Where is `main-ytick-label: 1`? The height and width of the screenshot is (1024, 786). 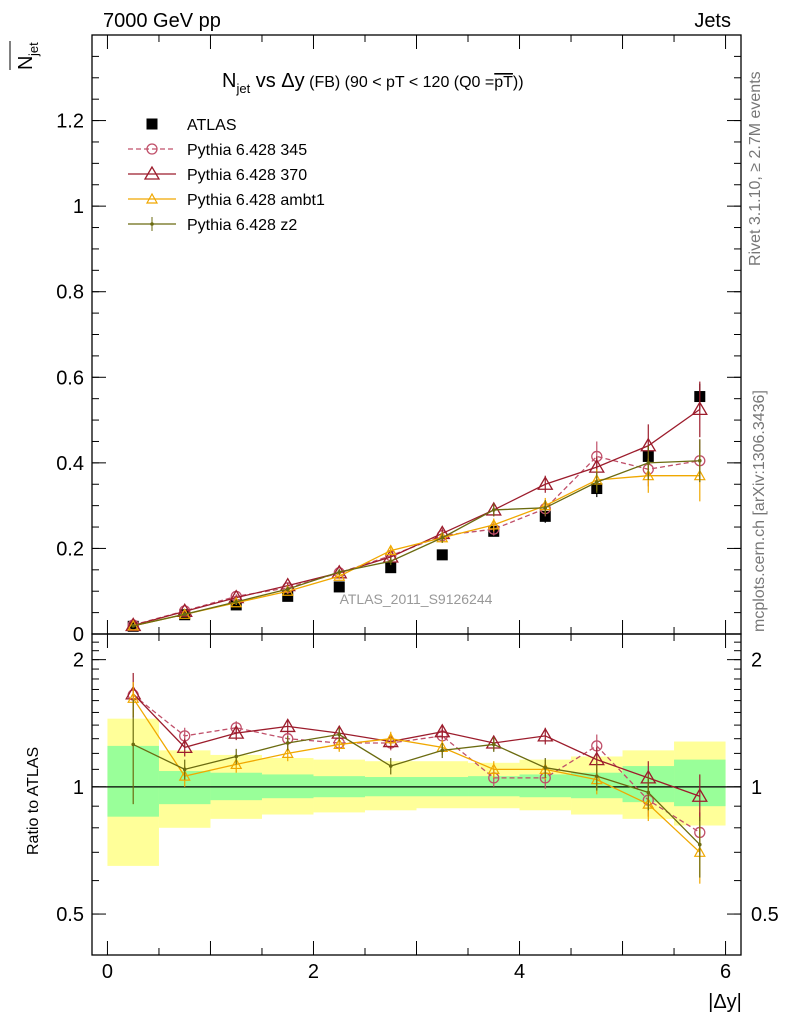
main-ytick-label: 1 is located at coordinates (78, 207).